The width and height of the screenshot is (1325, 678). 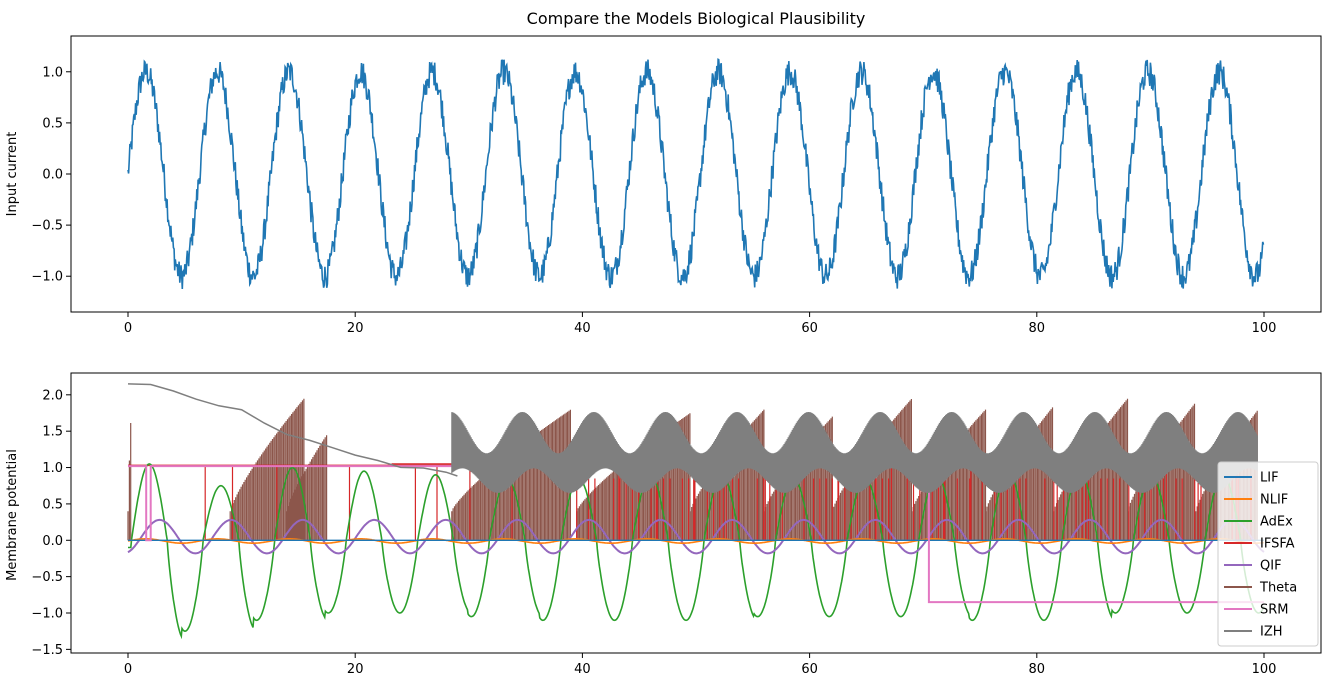 I want to click on qif-line, so click(x=696, y=536).